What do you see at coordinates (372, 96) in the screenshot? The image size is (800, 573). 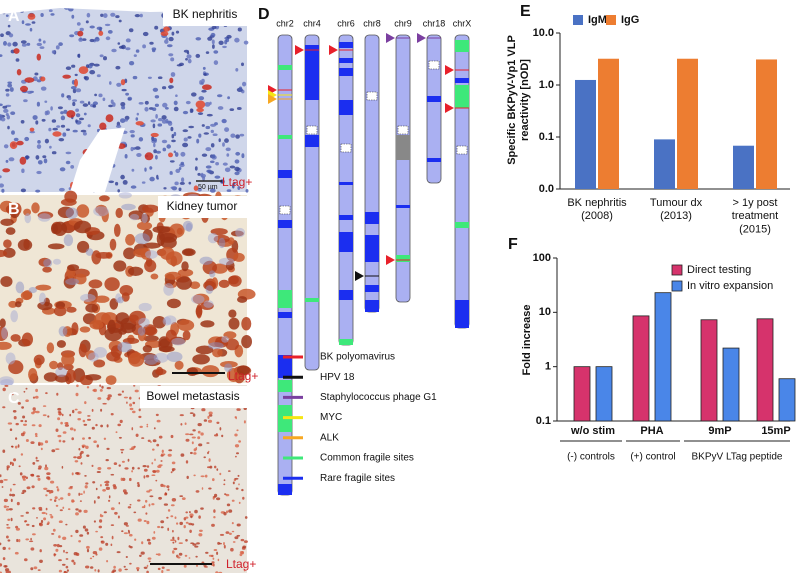 I see `centromere` at bounding box center [372, 96].